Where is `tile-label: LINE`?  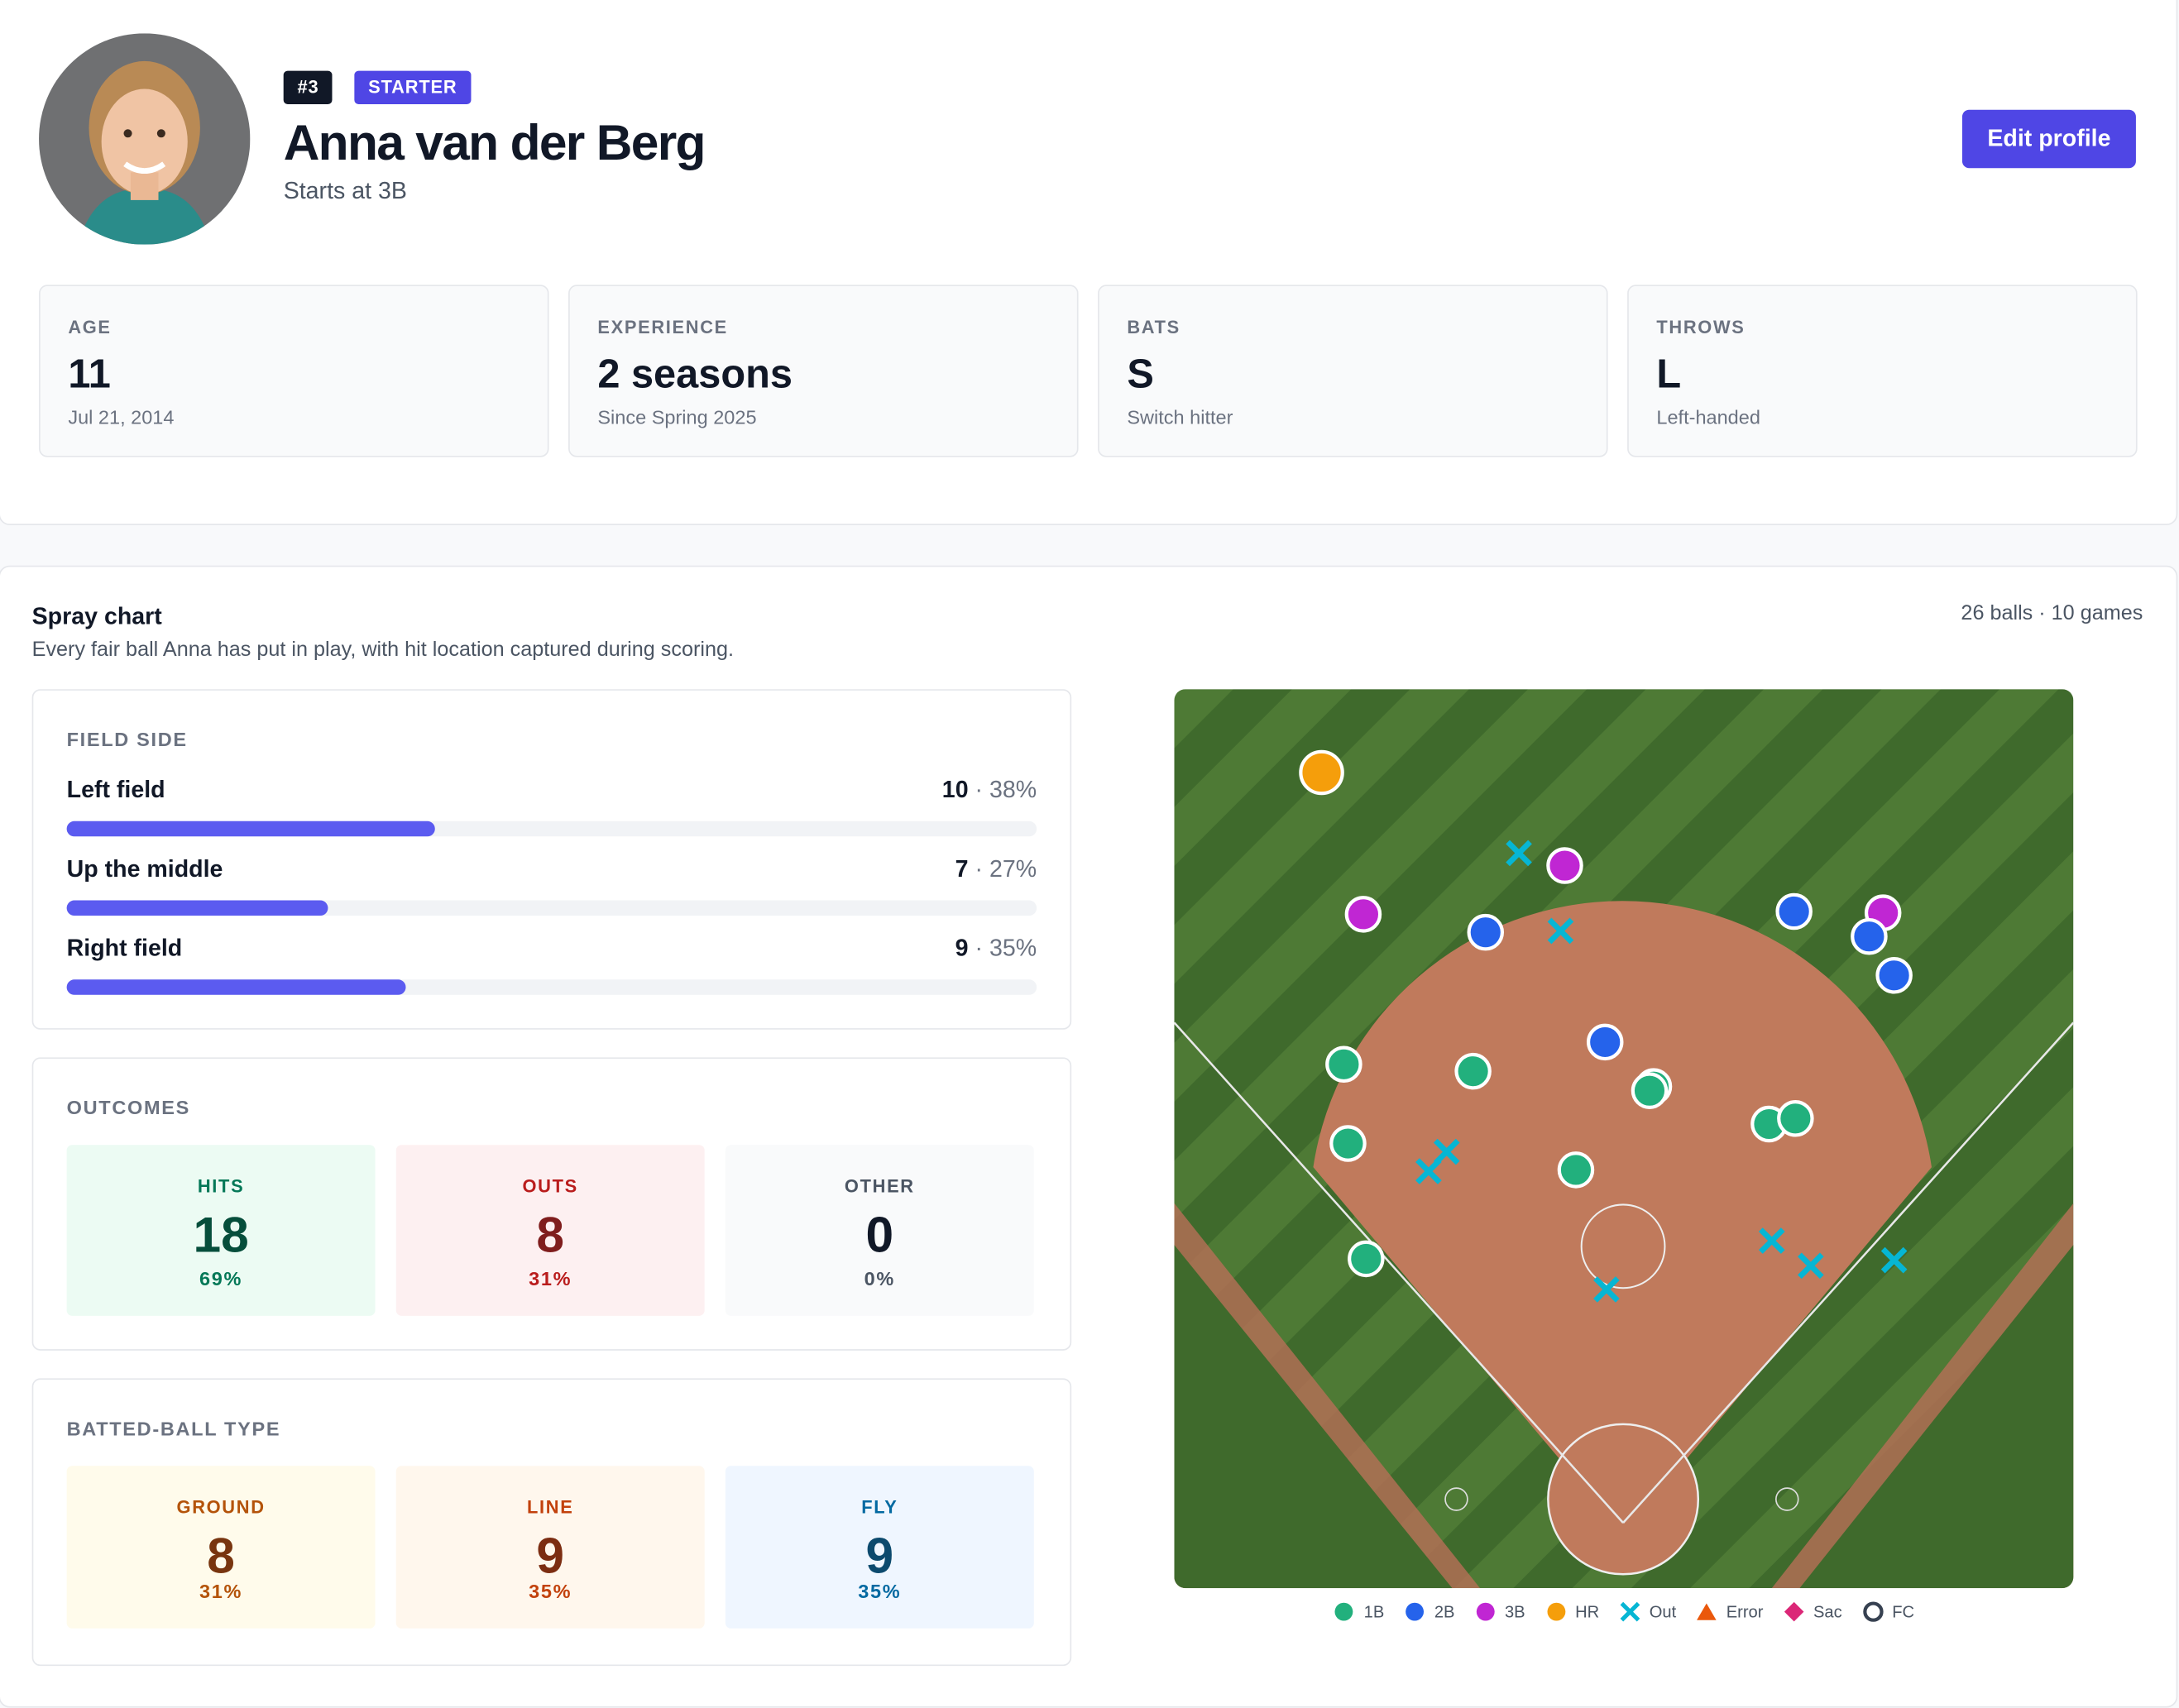 tile-label: LINE is located at coordinates (550, 1507).